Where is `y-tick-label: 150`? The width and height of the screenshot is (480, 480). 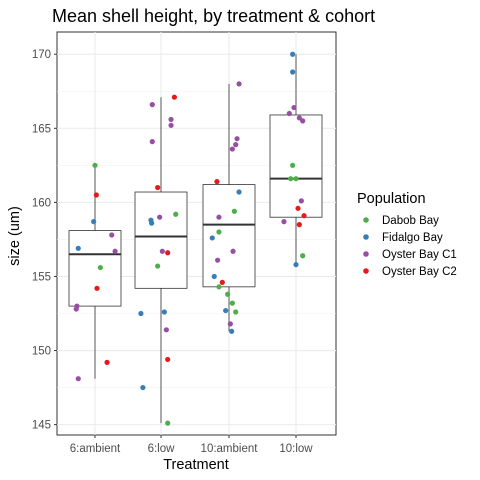 y-tick-label: 150 is located at coordinates (41, 352).